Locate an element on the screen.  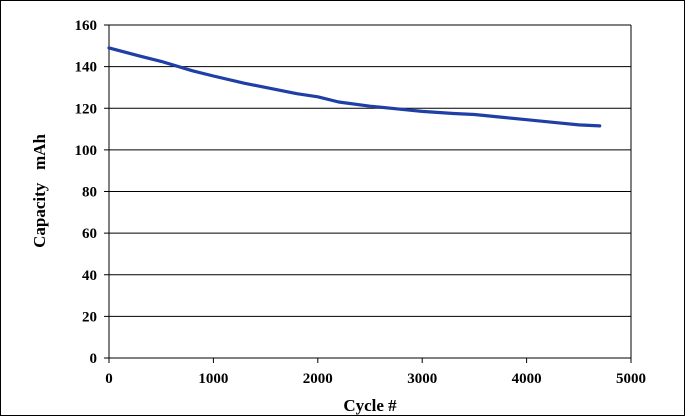
y-tick-label: 20 is located at coordinates (89, 317).